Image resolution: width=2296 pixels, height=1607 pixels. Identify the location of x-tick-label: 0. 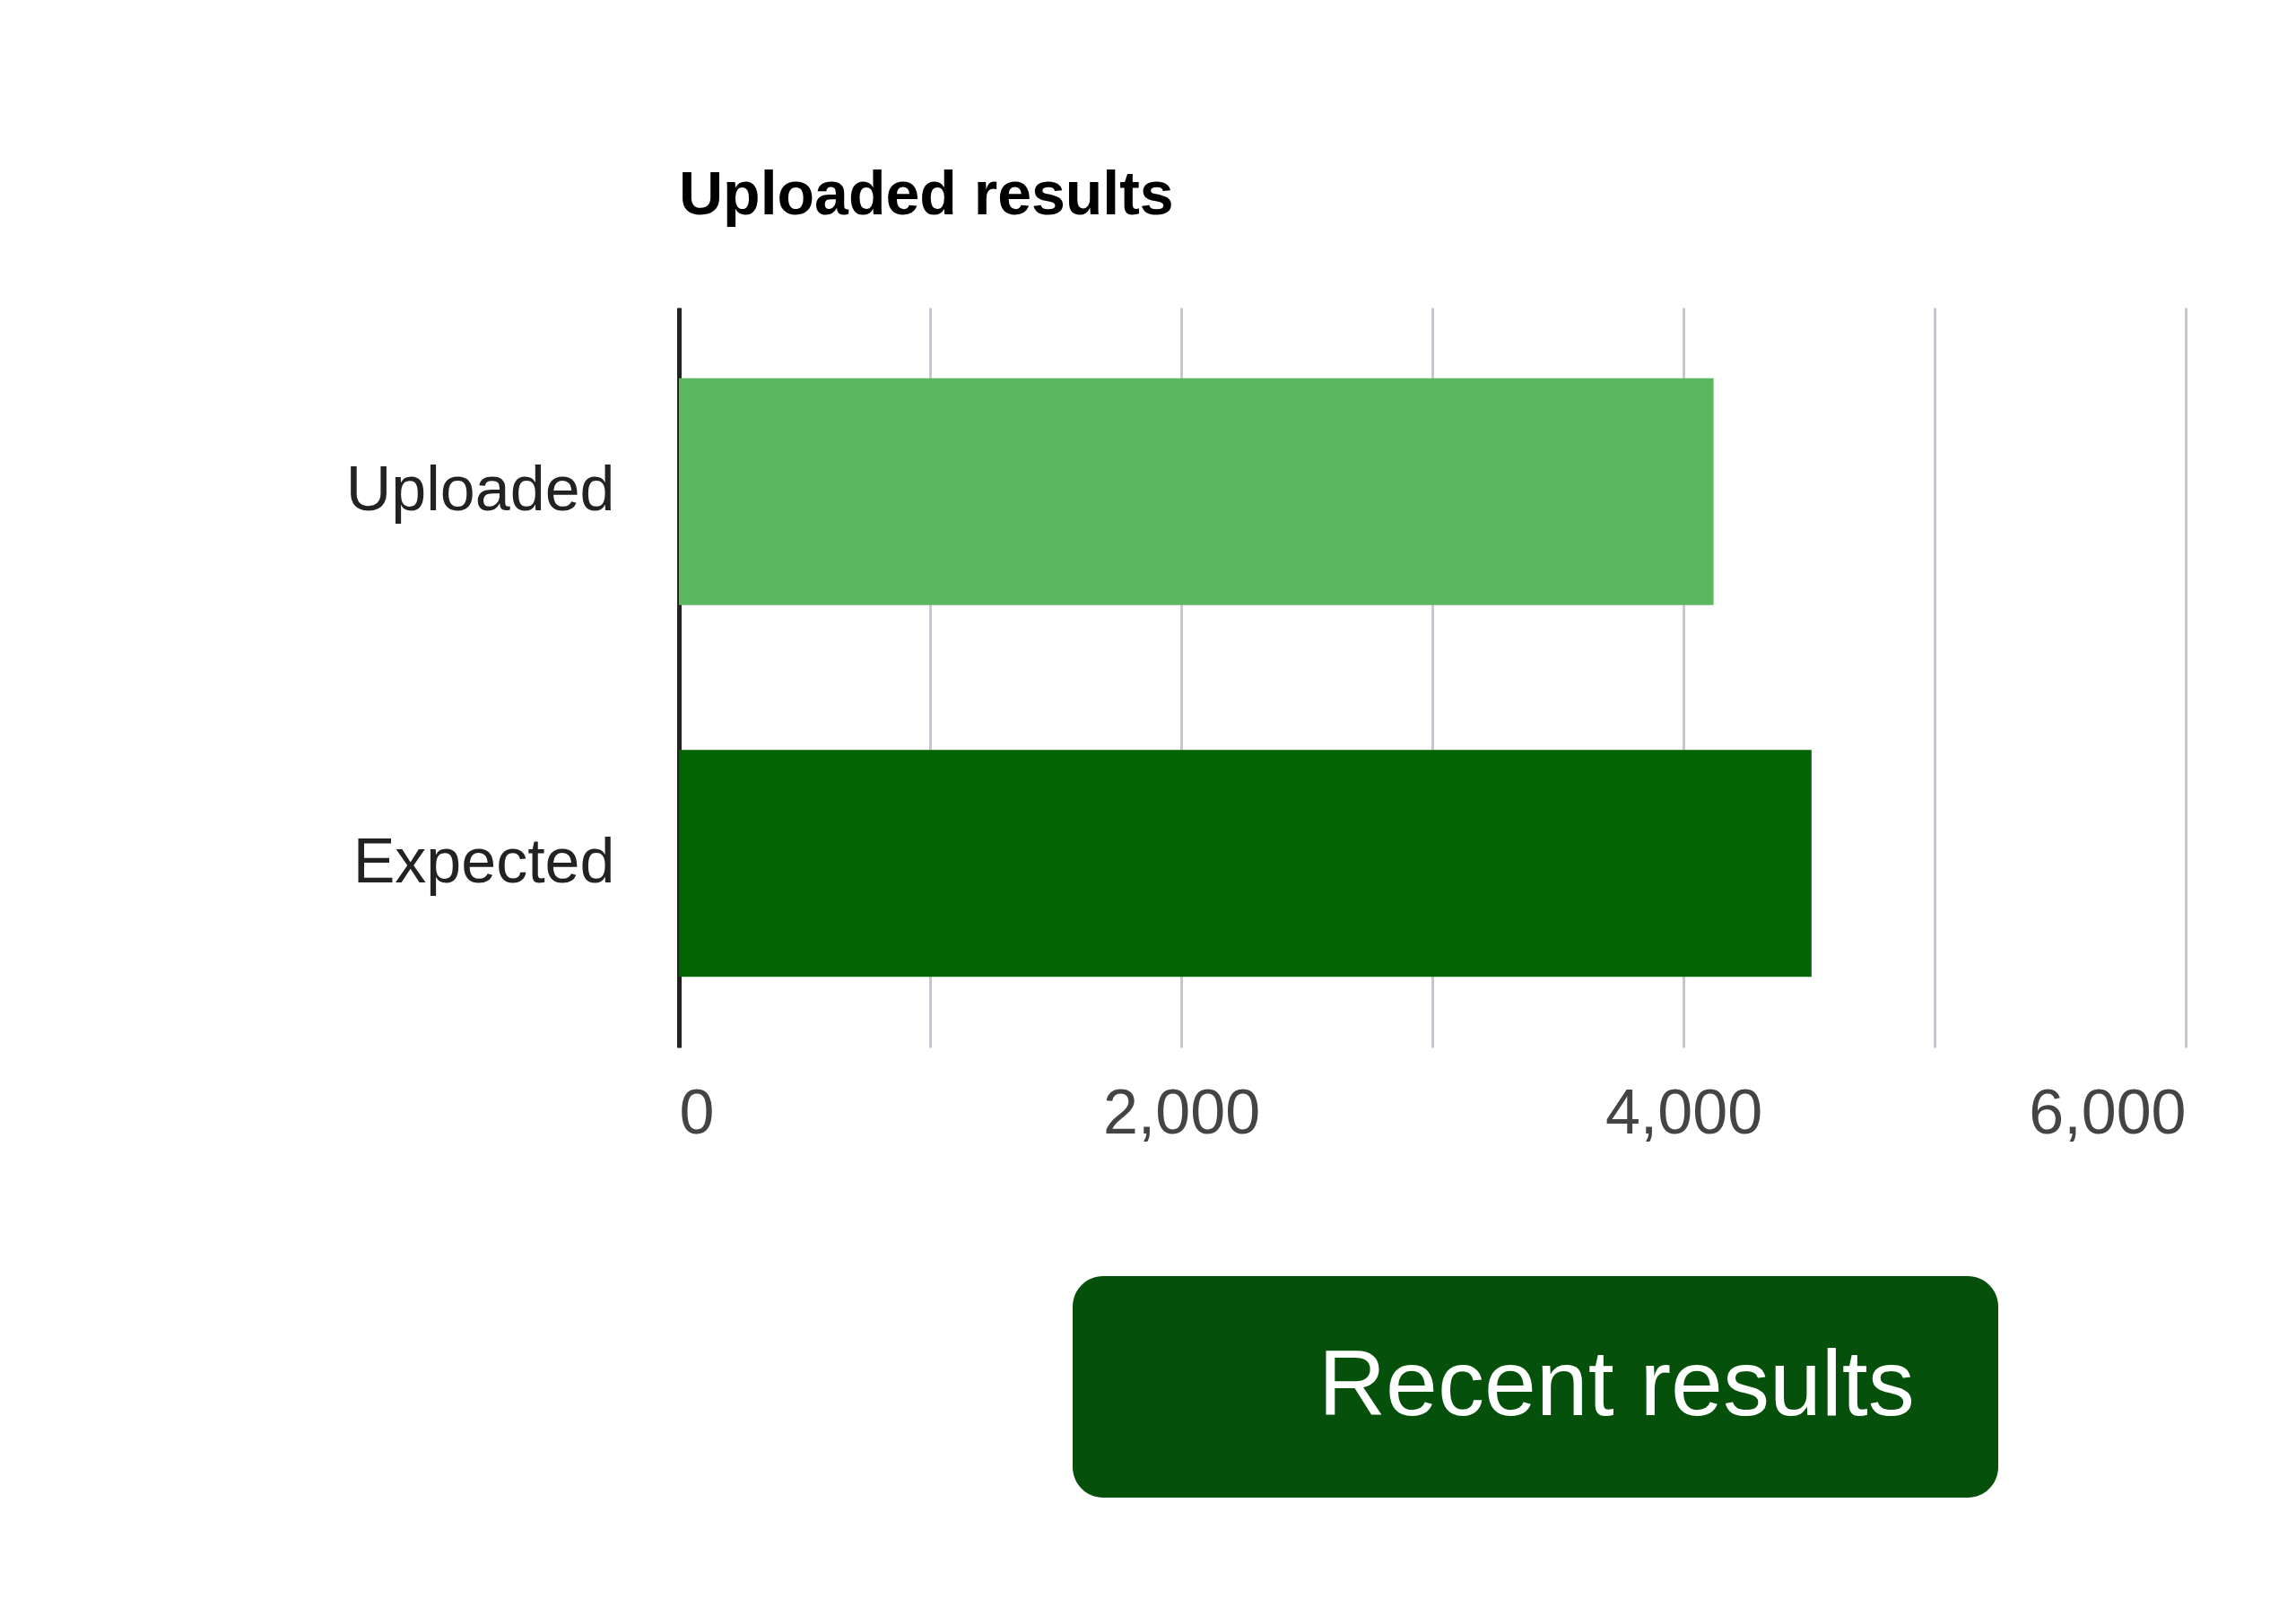
(697, 1112).